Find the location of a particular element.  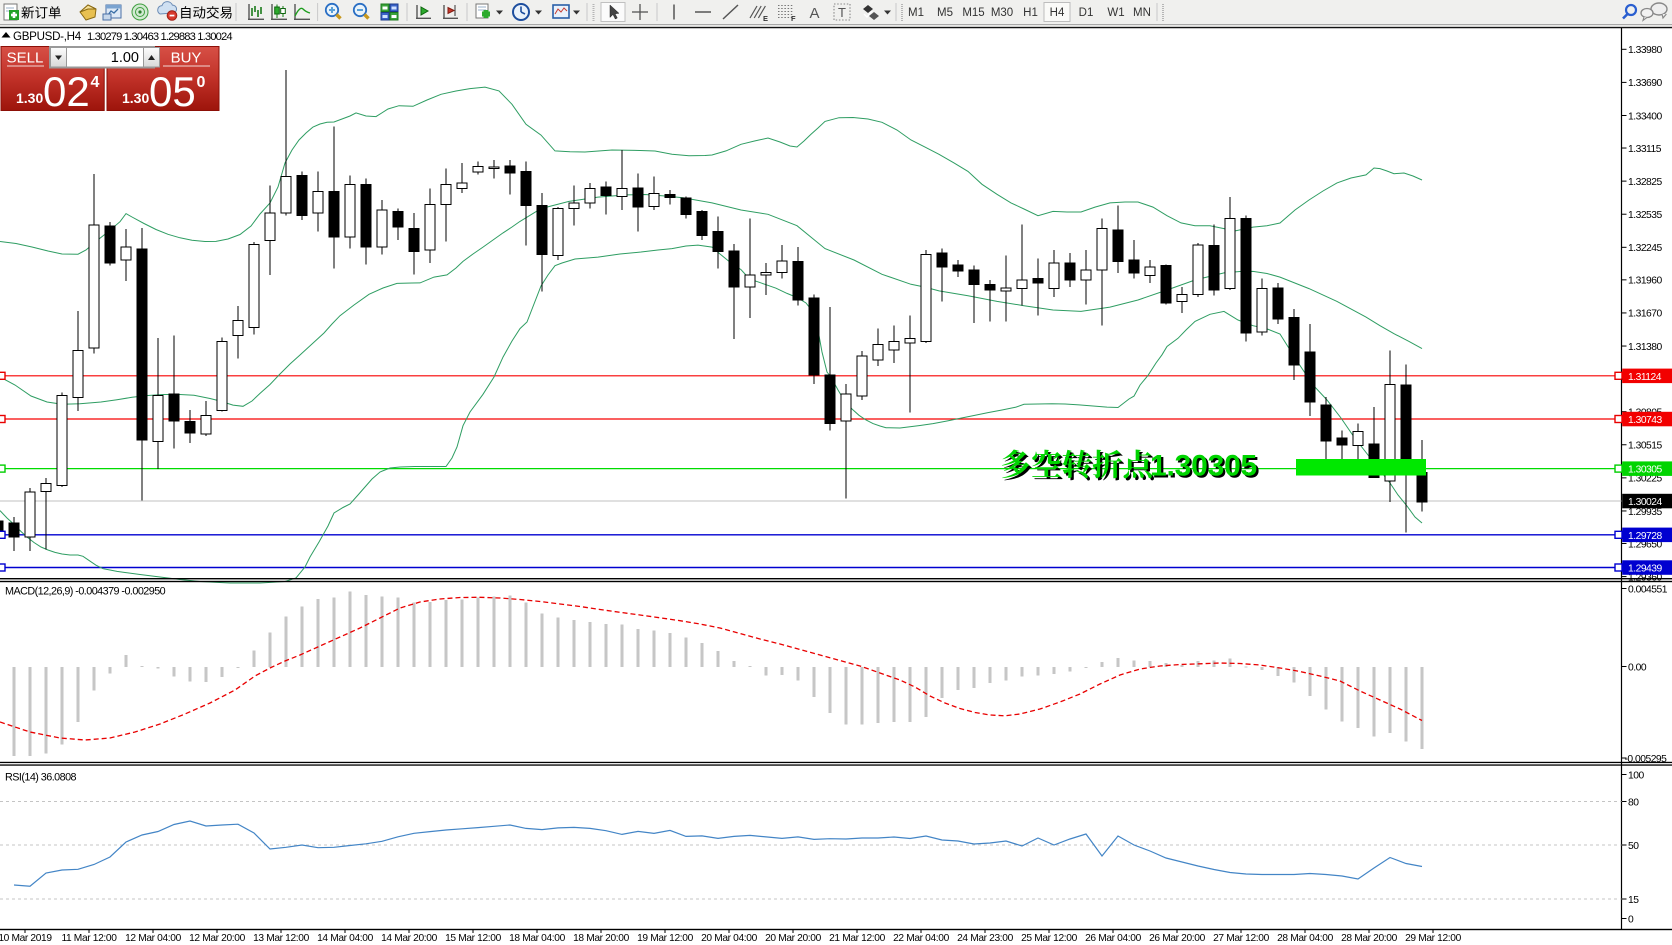

svg-text: 1.30743 is located at coordinates (1645, 420).